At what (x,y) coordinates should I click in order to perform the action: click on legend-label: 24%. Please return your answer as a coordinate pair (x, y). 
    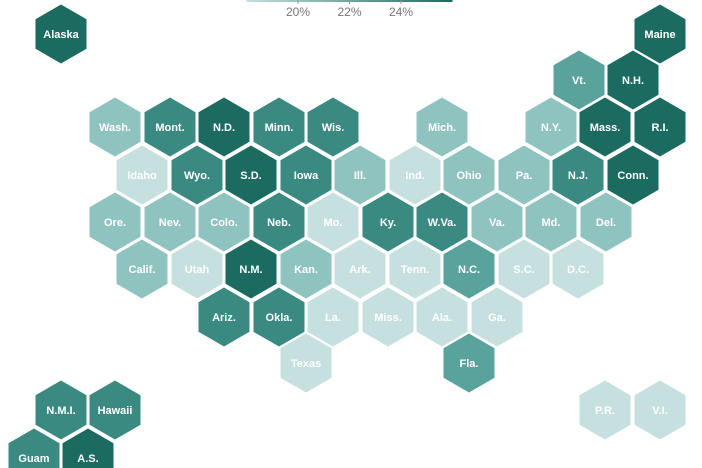
    Looking at the image, I should click on (401, 12).